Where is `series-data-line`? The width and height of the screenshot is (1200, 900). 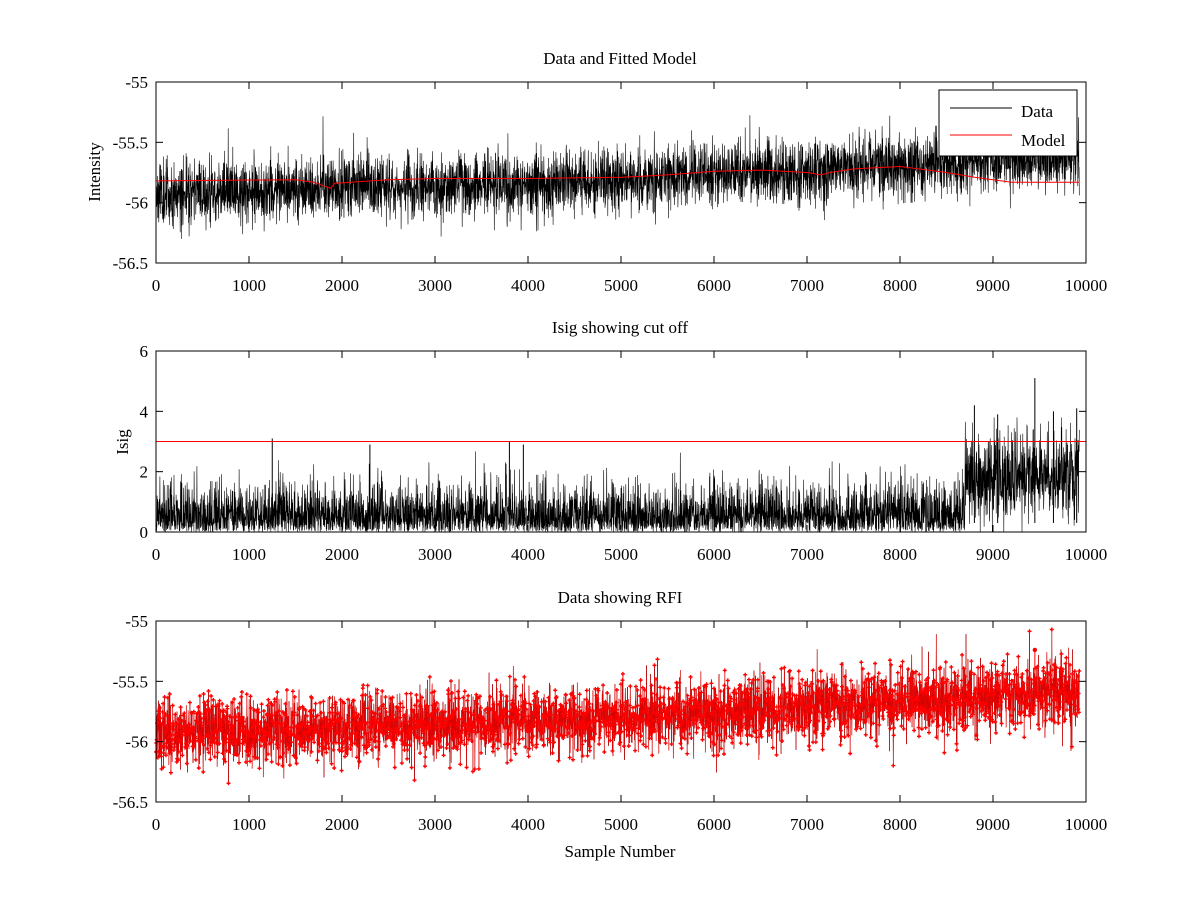 series-data-line is located at coordinates (617, 172).